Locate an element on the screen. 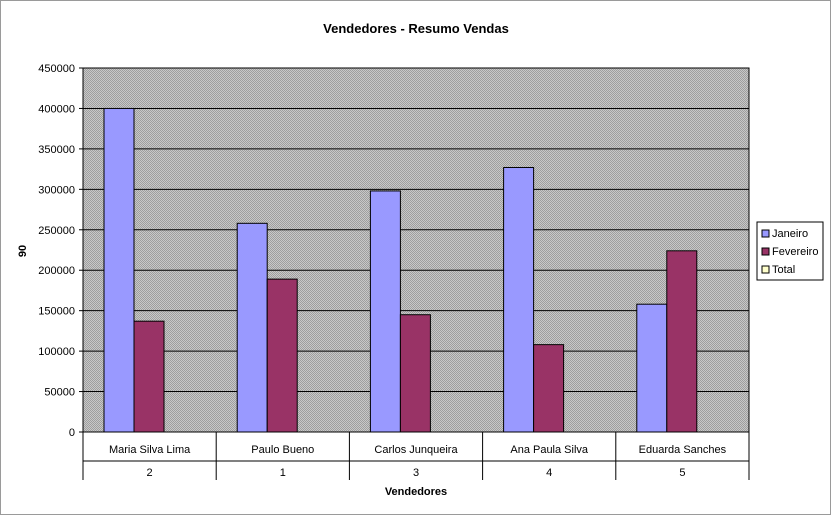 The height and width of the screenshot is (515, 831). subcategory-label: 1 is located at coordinates (283, 473).